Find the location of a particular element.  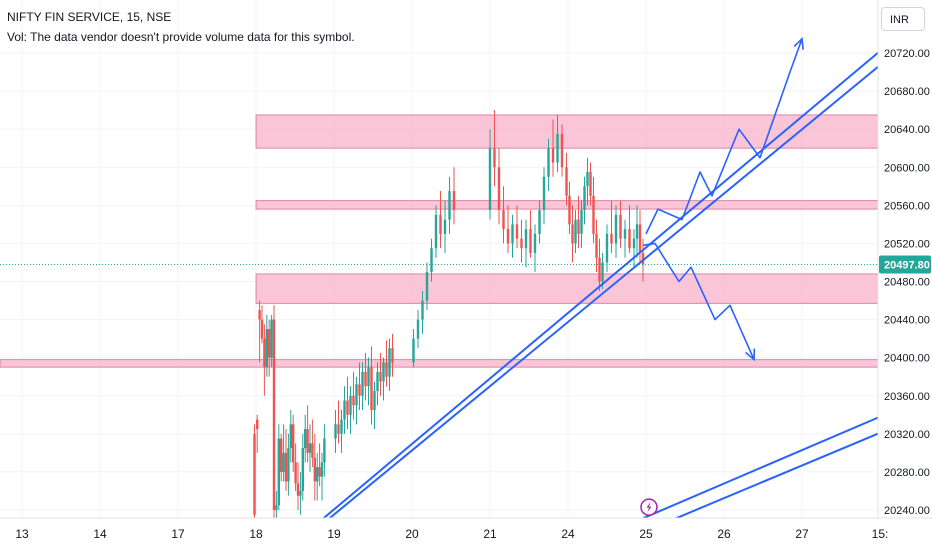

time-tick-label: 15: is located at coordinates (880, 534).